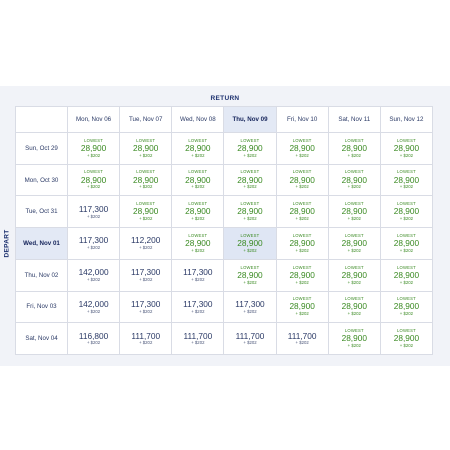 This screenshot has height=450, width=450. Describe the element at coordinates (198, 119) in the screenshot. I see `return-date-header: Wed, Nov 08` at that location.